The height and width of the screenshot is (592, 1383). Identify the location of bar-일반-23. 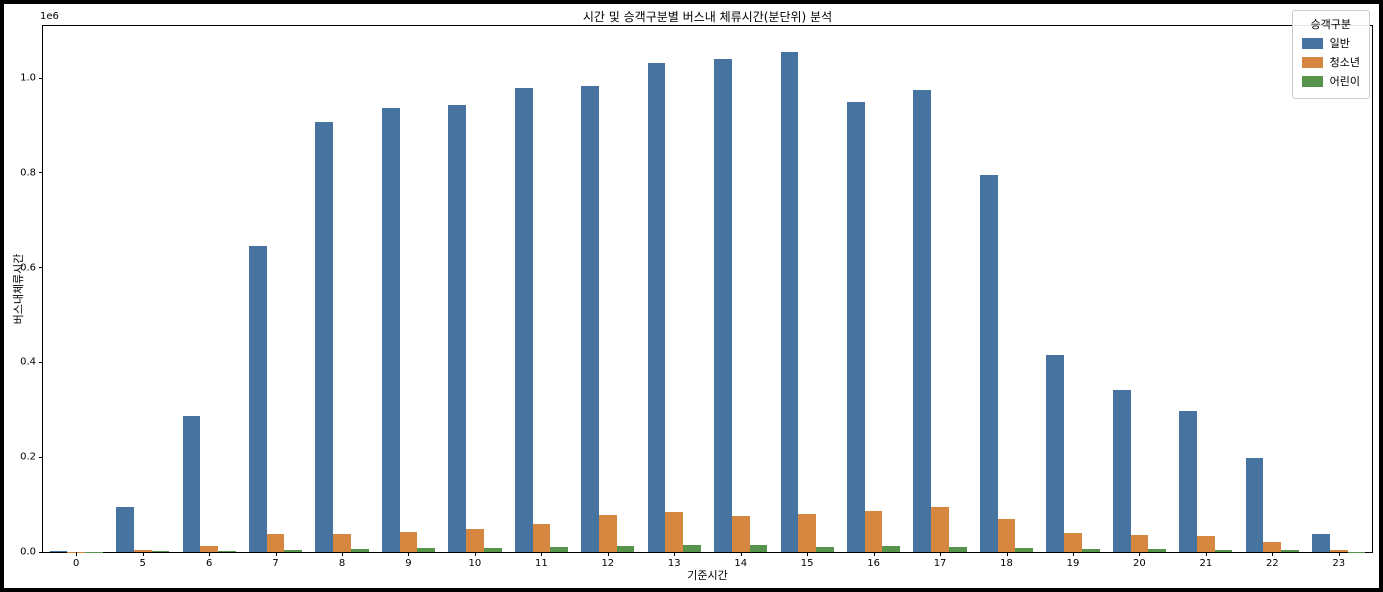
(1321, 543).